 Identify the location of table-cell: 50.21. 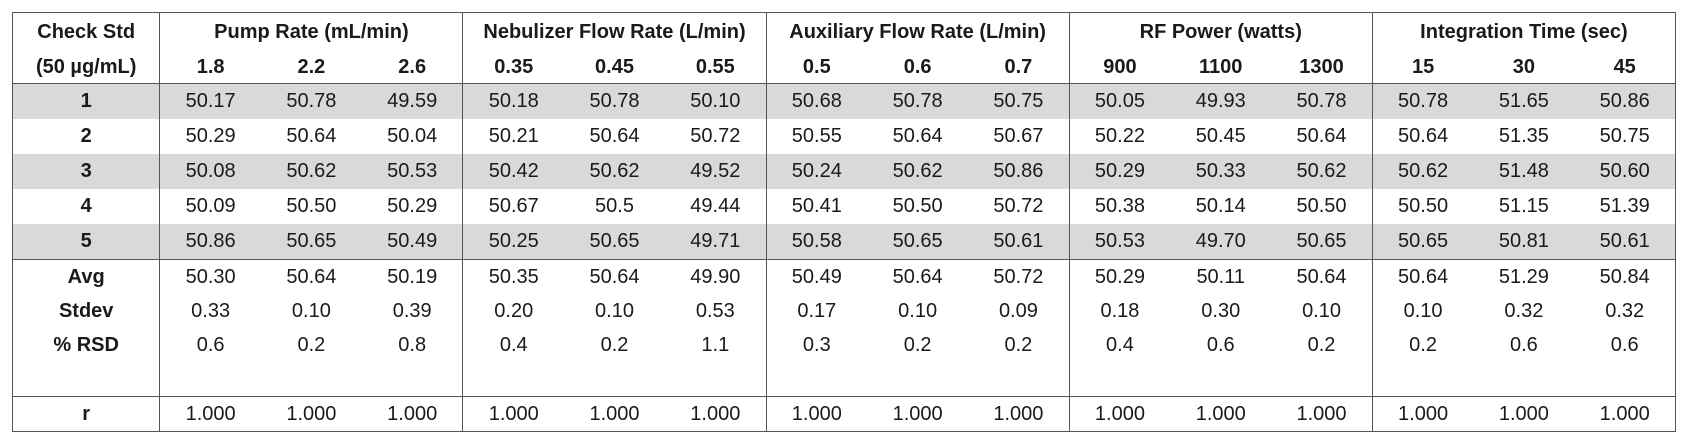
(513, 136).